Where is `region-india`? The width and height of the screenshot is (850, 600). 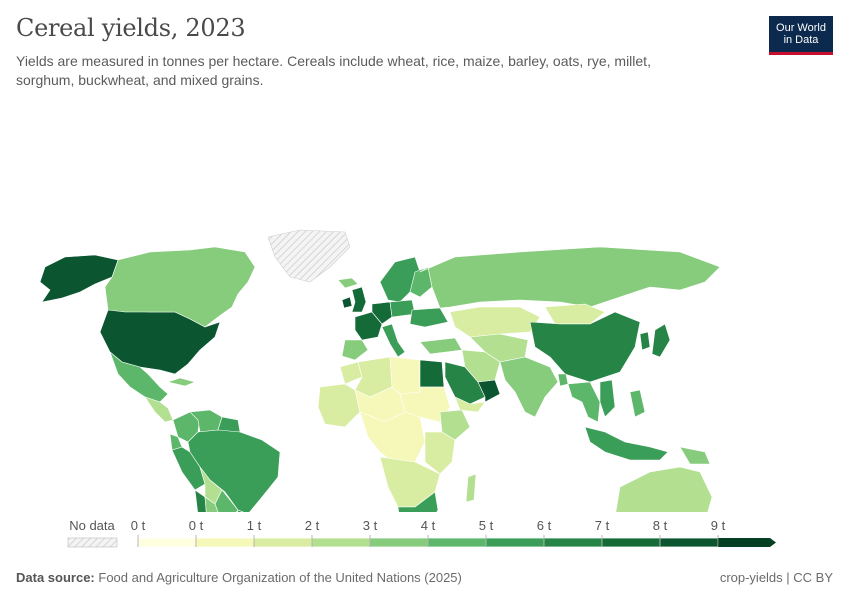 region-india is located at coordinates (529, 387).